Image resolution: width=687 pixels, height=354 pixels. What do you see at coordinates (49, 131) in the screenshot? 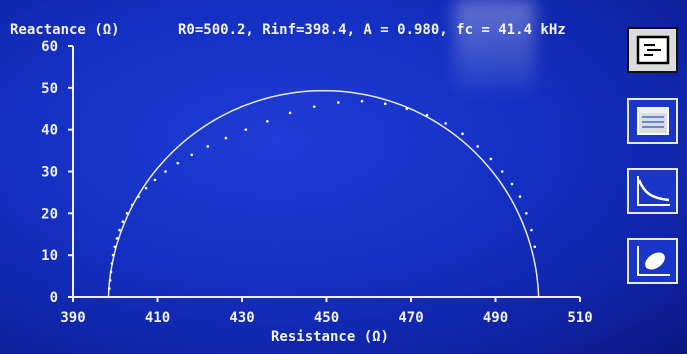
I see `y-tick-label: 40` at bounding box center [49, 131].